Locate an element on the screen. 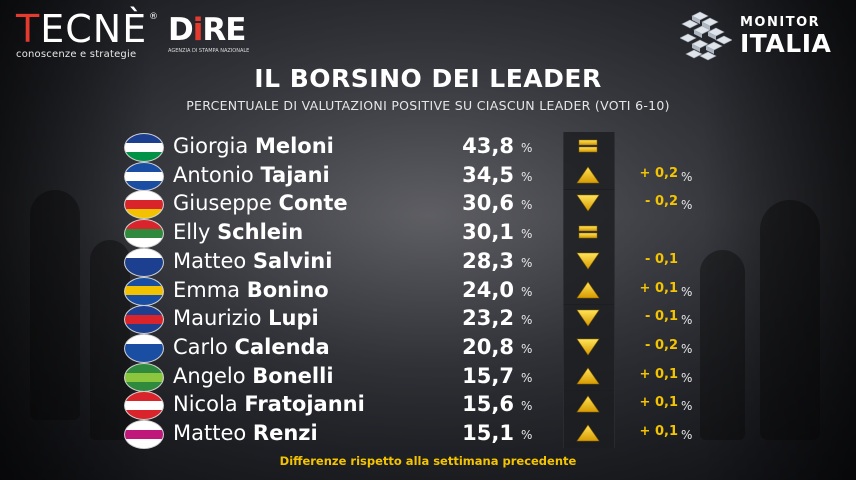 This screenshot has width=856, height=480. leader-first-name: Carlo is located at coordinates (200, 346).